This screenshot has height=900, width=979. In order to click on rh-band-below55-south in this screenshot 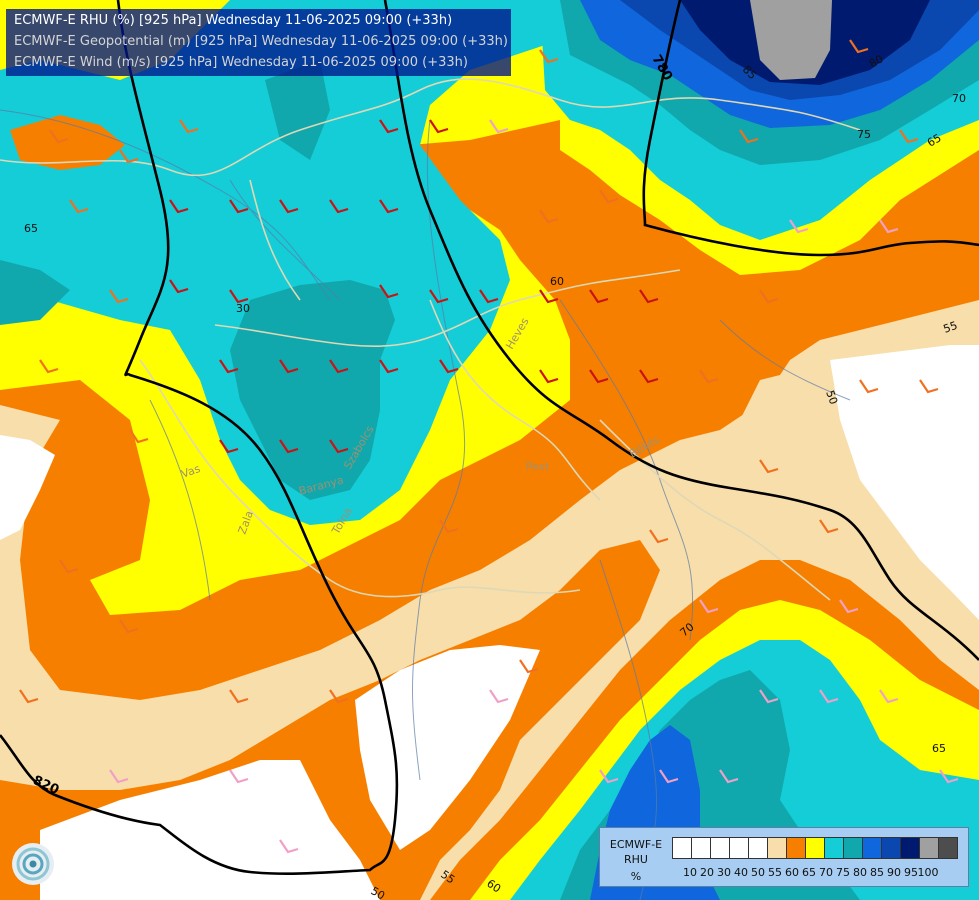, I will do `click(210, 830)`.